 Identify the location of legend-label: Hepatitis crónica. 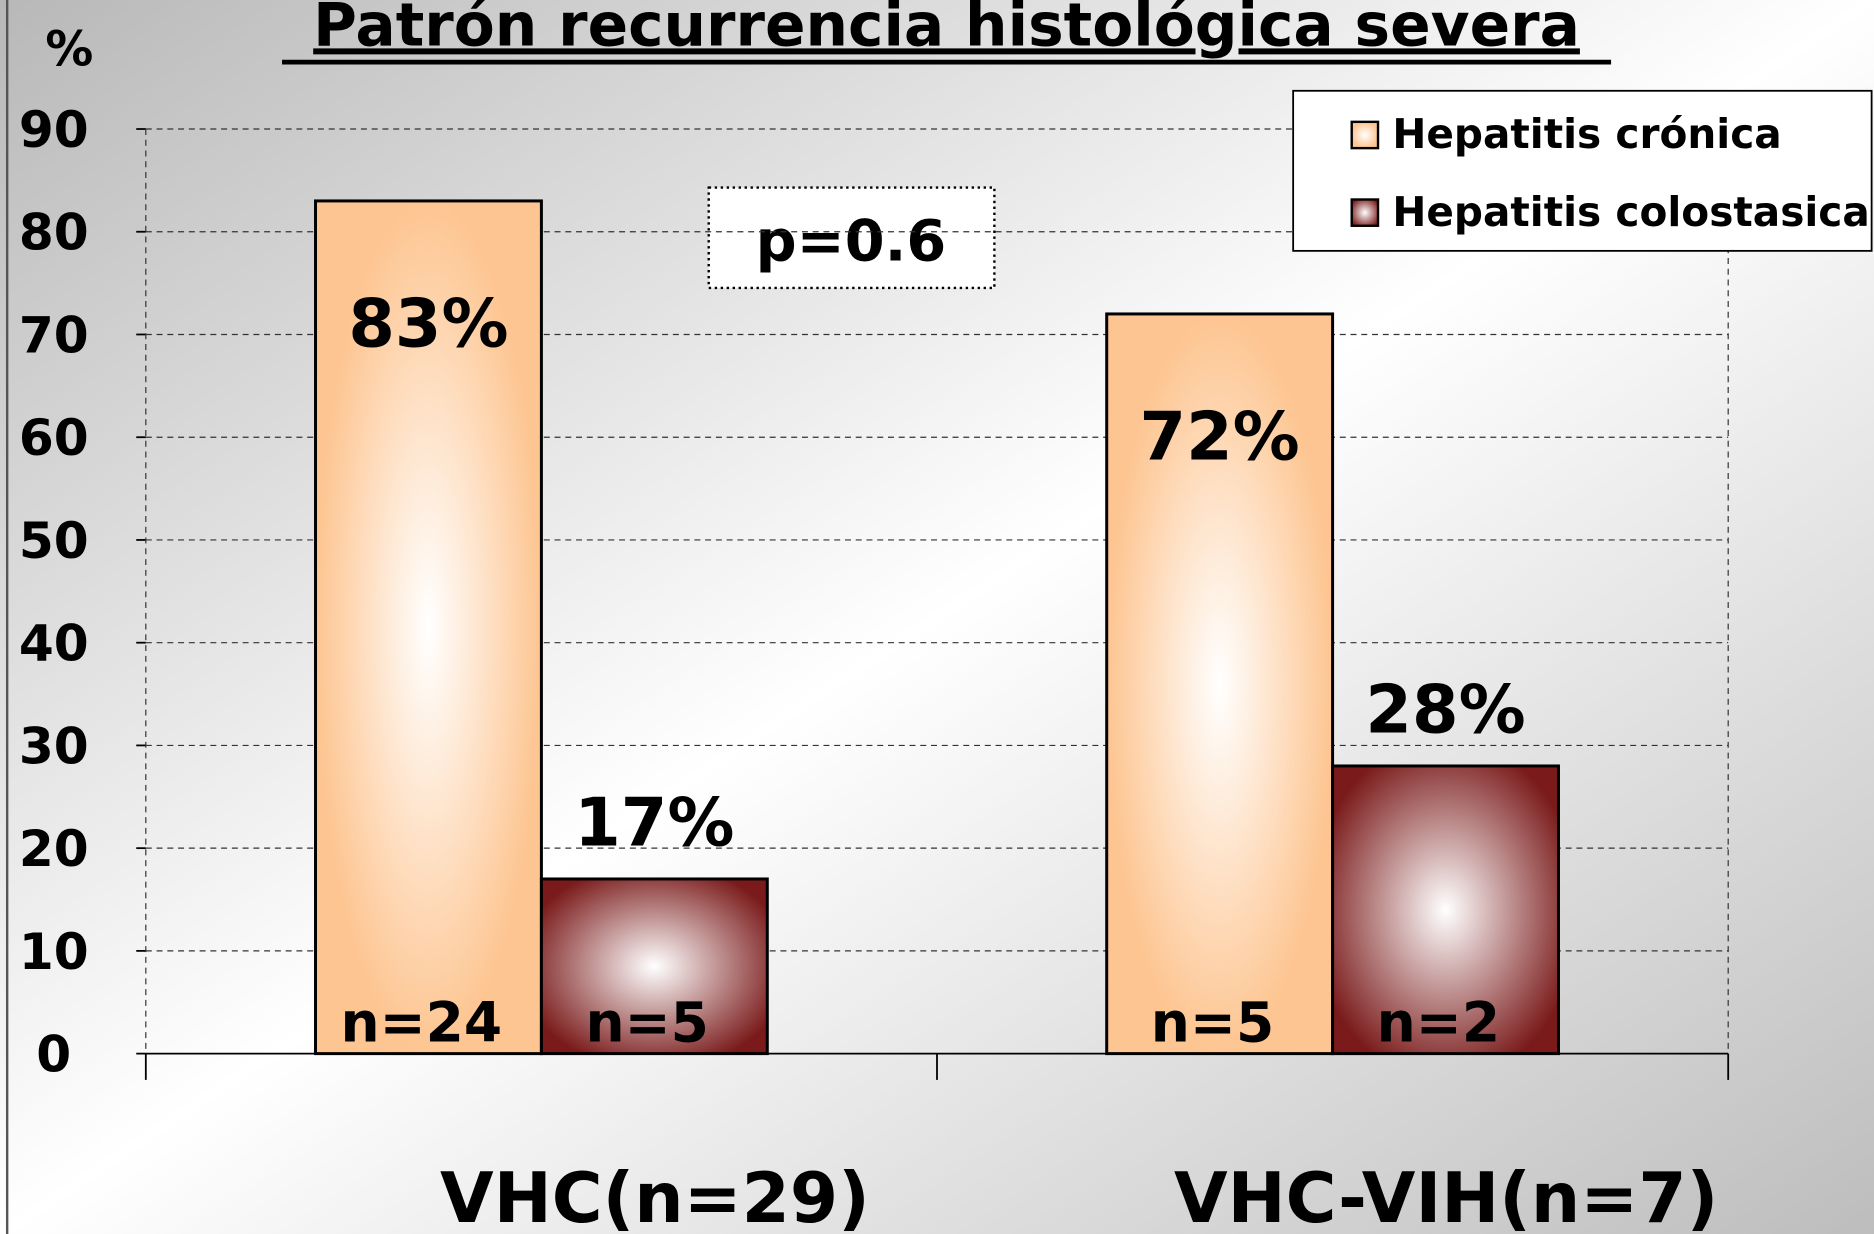
(1586, 134).